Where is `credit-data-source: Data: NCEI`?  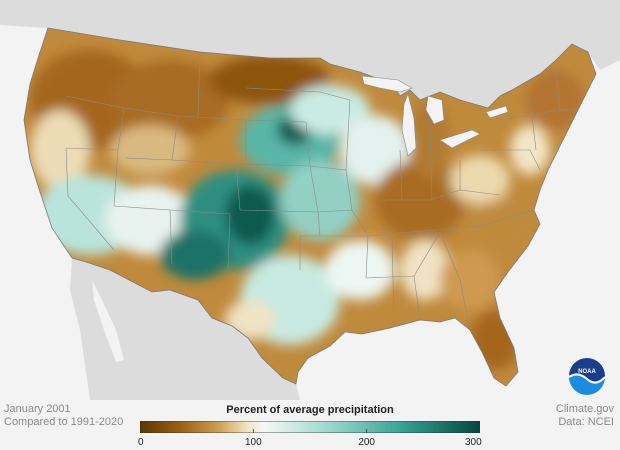 credit-data-source: Data: NCEI is located at coordinates (586, 422).